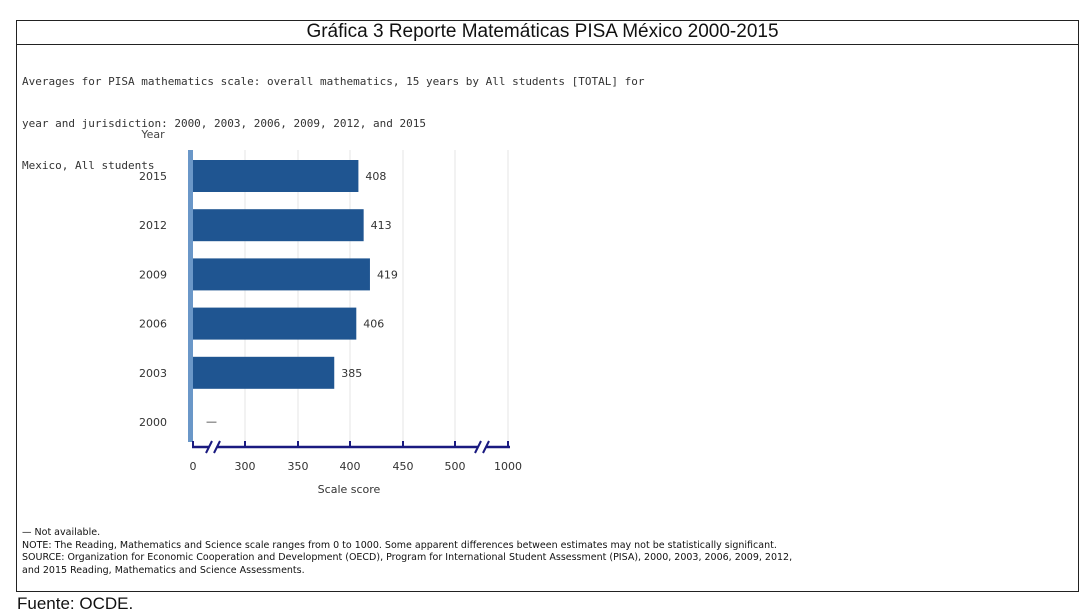  I want to click on y-tick-label: 2000, so click(153, 422).